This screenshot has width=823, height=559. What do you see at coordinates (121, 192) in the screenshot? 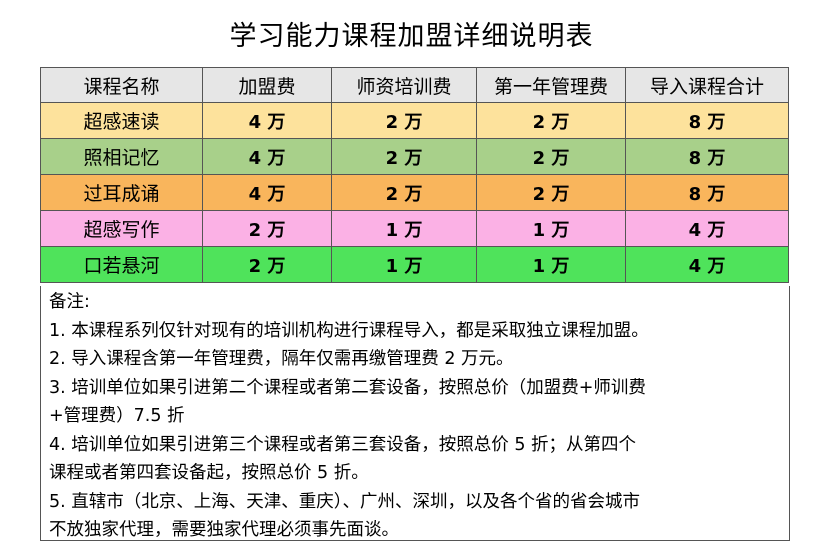
I see `course-name-cell: 过耳成诵` at bounding box center [121, 192].